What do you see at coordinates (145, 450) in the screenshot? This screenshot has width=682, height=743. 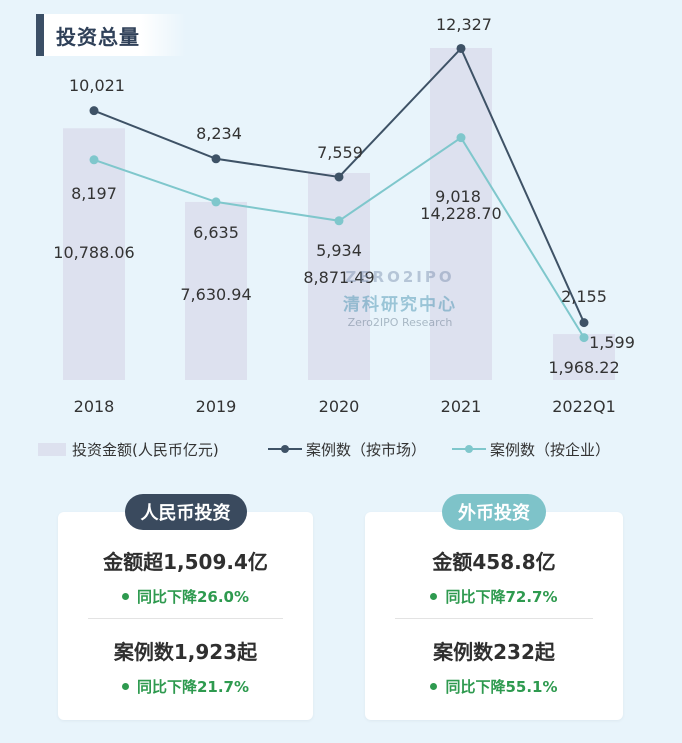 I see `legend-label-amount: 投资金额(人民币亿元)` at bounding box center [145, 450].